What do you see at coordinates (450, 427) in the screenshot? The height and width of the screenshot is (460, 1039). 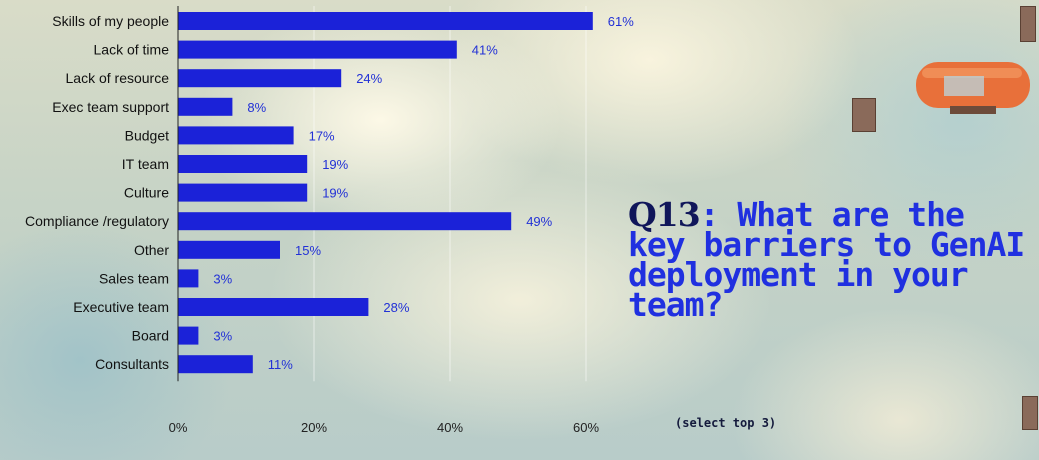 I see `x-tick-label: 40%` at bounding box center [450, 427].